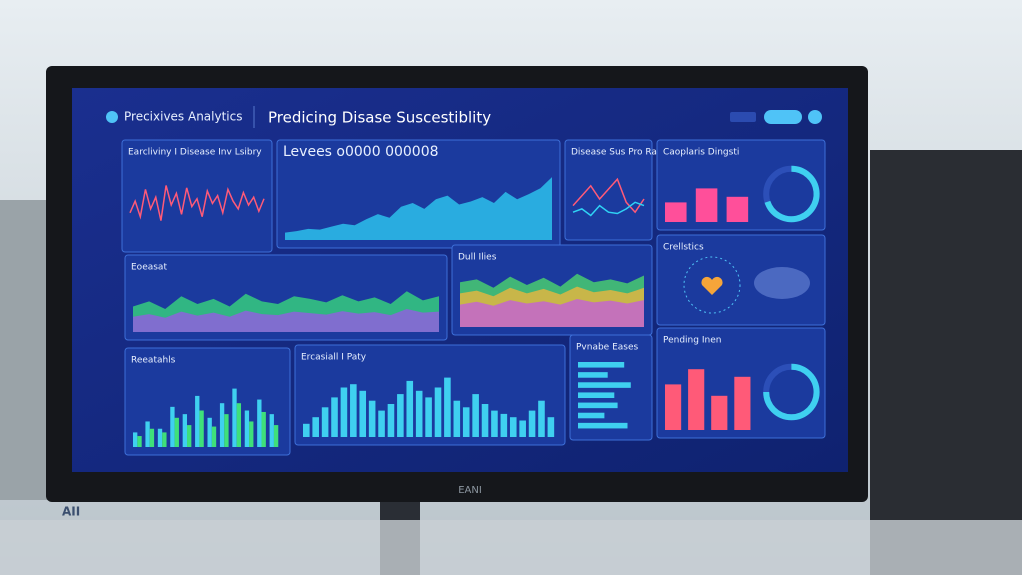 The image size is (1022, 579). I want to click on heart, so click(712, 285).